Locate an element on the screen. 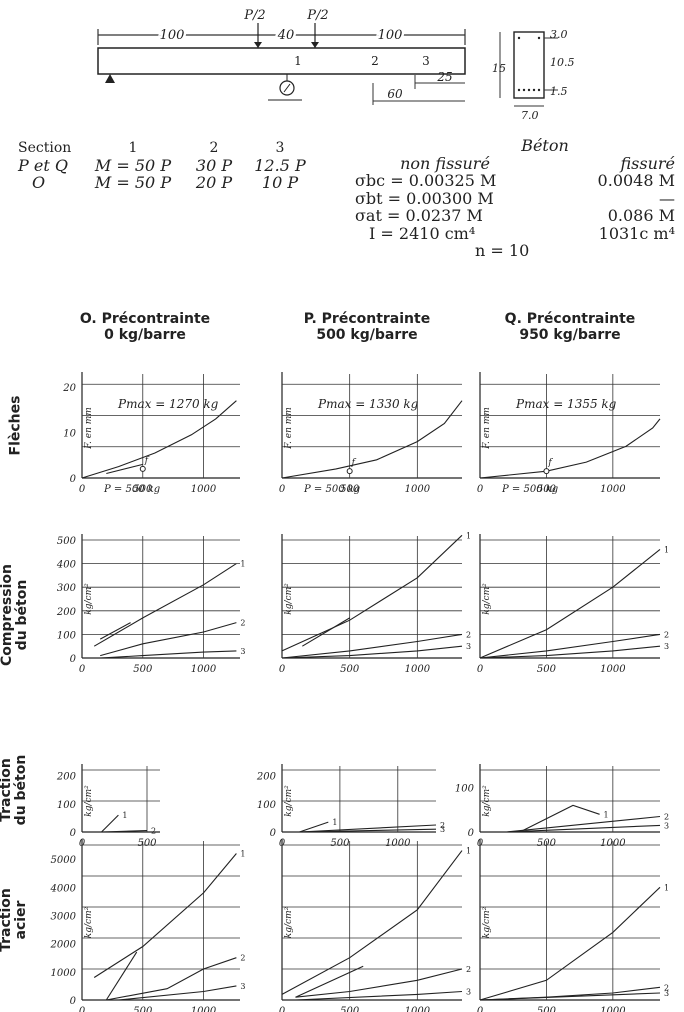 Image resolution: width=684 pixels, height=1012 pixels. beton-value: 0.086 M is located at coordinates (641, 215).